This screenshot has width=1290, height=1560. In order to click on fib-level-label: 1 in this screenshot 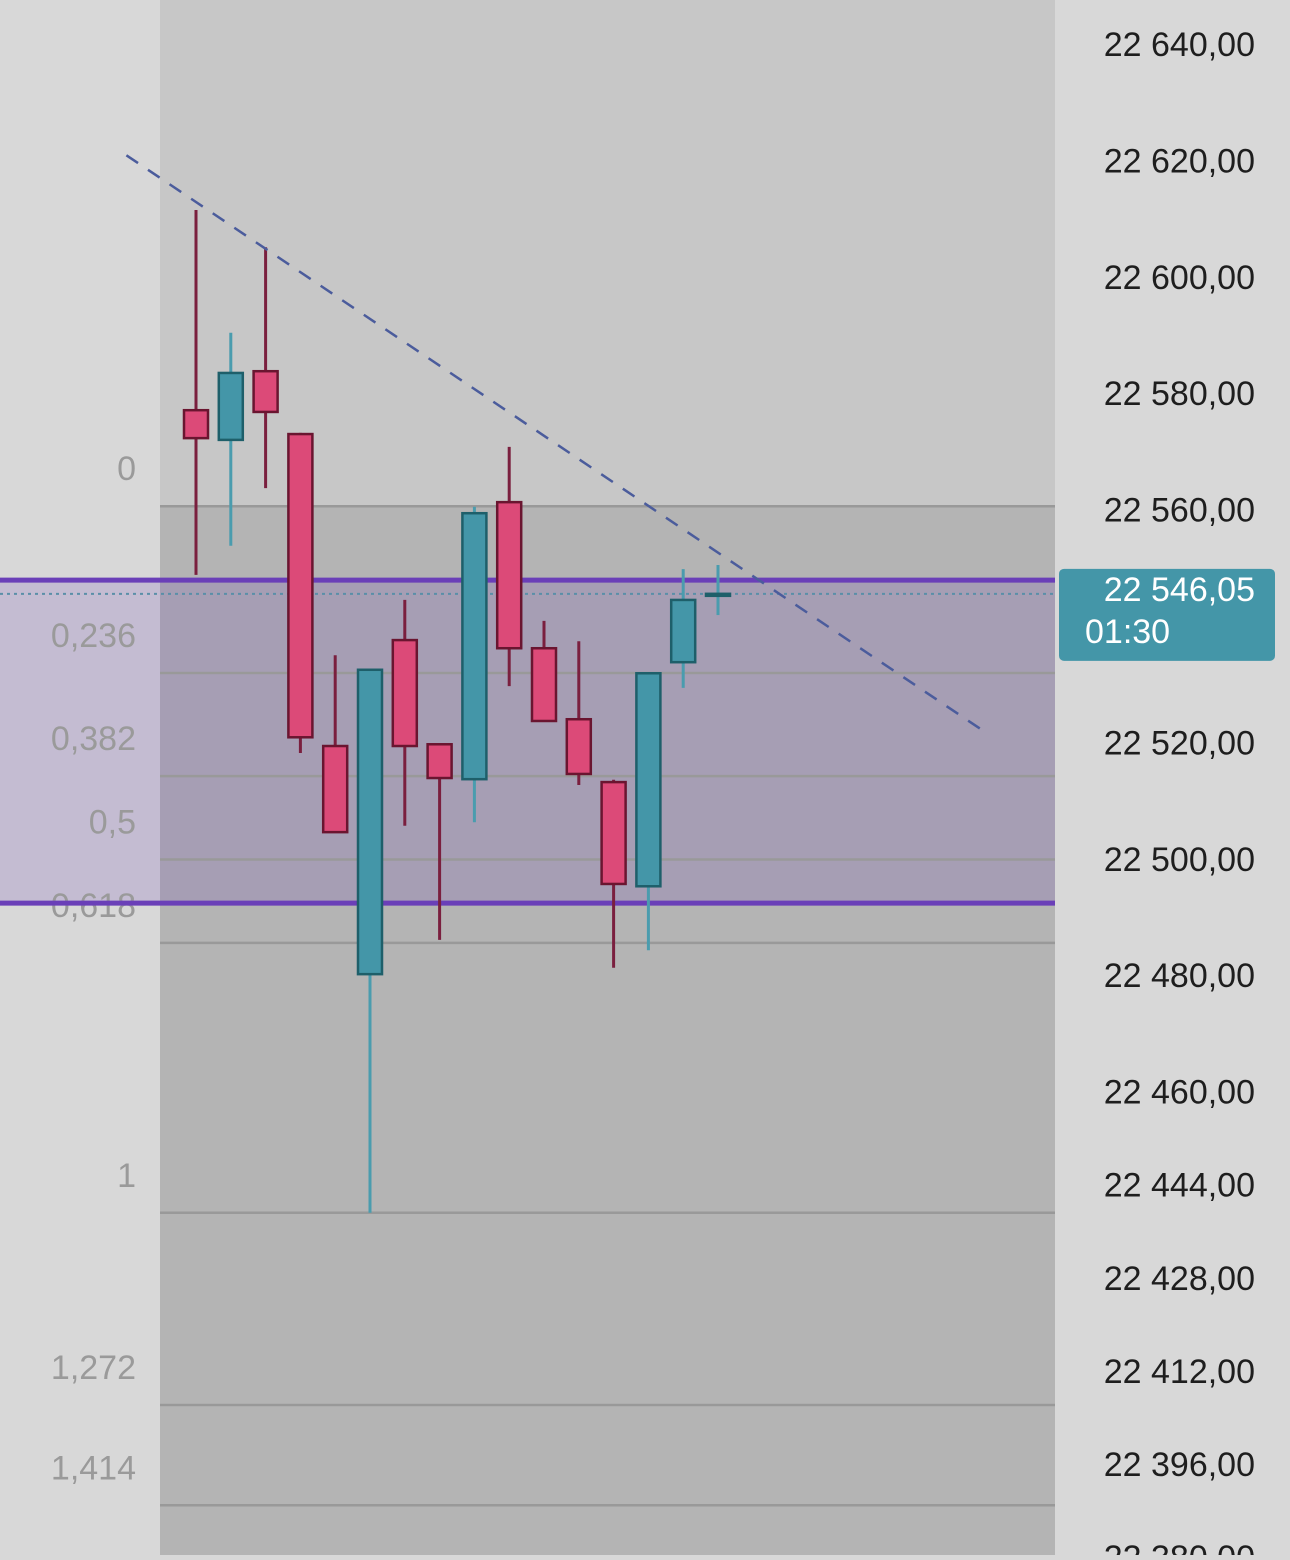, I will do `click(126, 1176)`.